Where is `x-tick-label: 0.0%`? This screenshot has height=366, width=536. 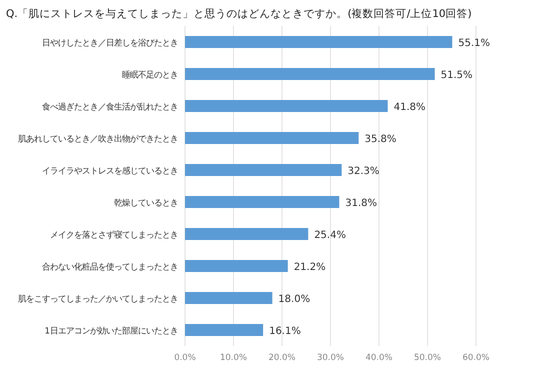 x-tick-label: 0.0% is located at coordinates (185, 358).